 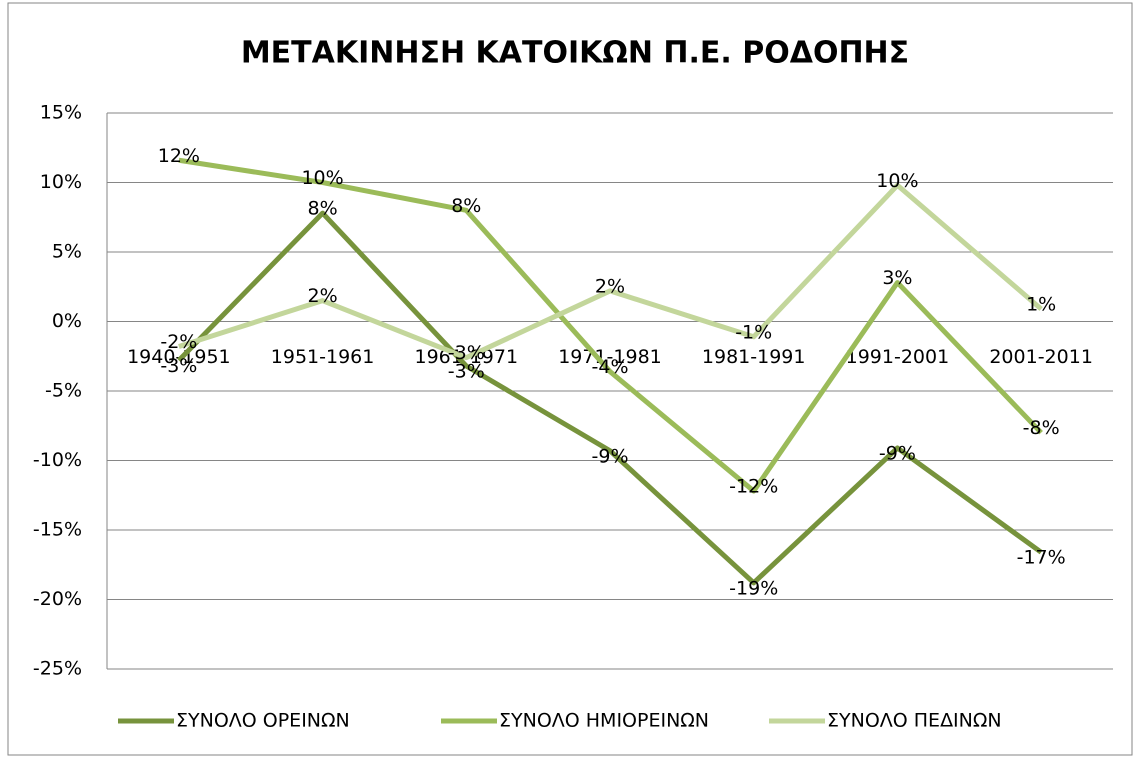 I want to click on legend-label: ΣΥΝΟΛΟ ΠΕΔΙΝΩΝ, so click(x=914, y=721).